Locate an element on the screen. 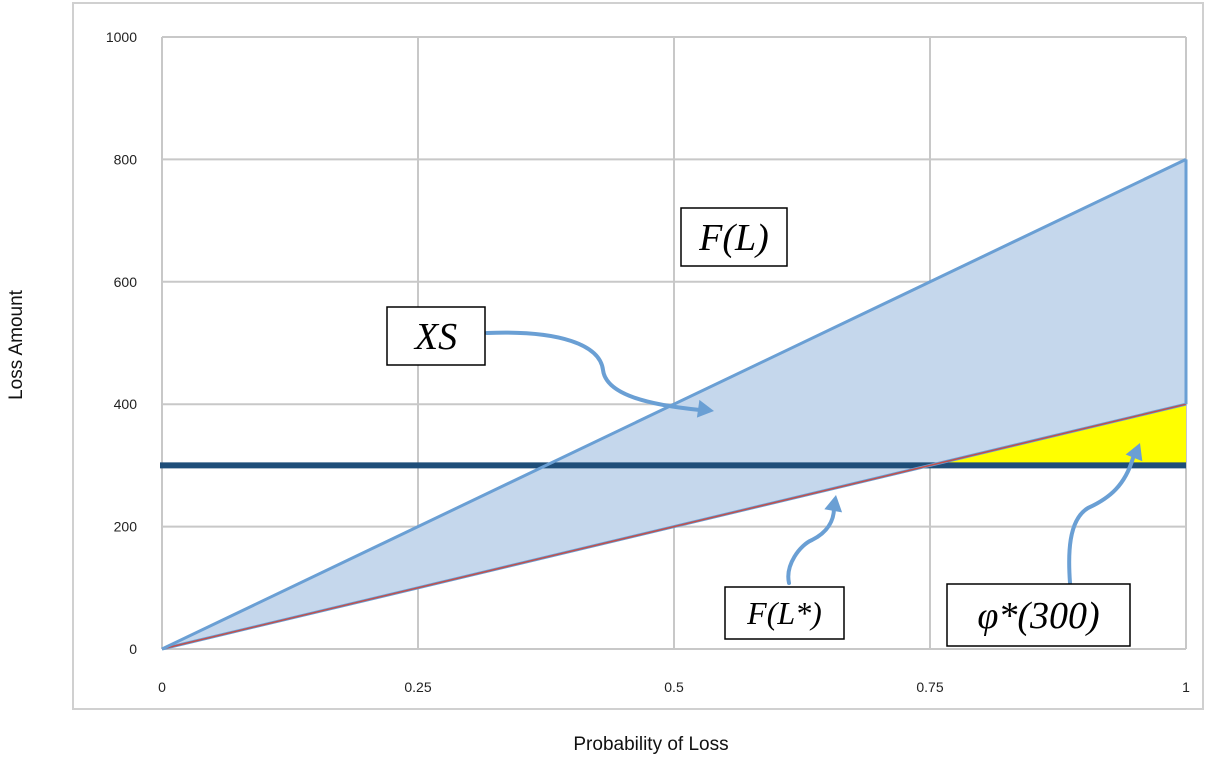 This screenshot has height=763, width=1210. f-l-star-arrow-head is located at coordinates (833, 504).